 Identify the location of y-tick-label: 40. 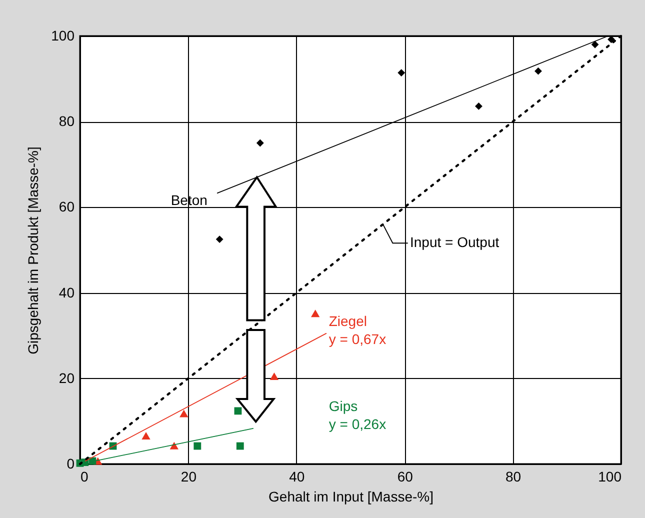
(66, 292).